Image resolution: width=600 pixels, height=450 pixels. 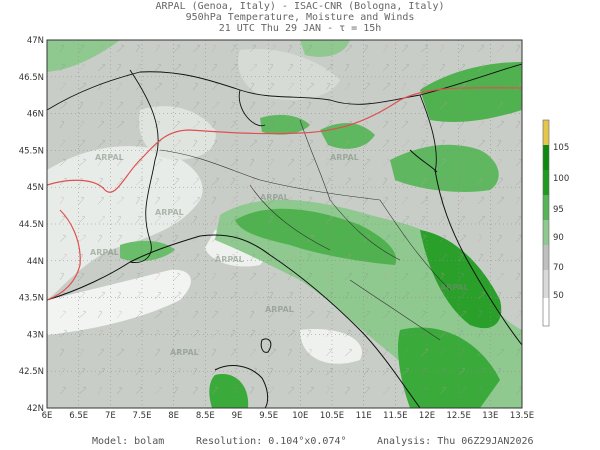 What do you see at coordinates (31, 299) in the screenshot?
I see `lat-tick-label: 43.5N` at bounding box center [31, 299].